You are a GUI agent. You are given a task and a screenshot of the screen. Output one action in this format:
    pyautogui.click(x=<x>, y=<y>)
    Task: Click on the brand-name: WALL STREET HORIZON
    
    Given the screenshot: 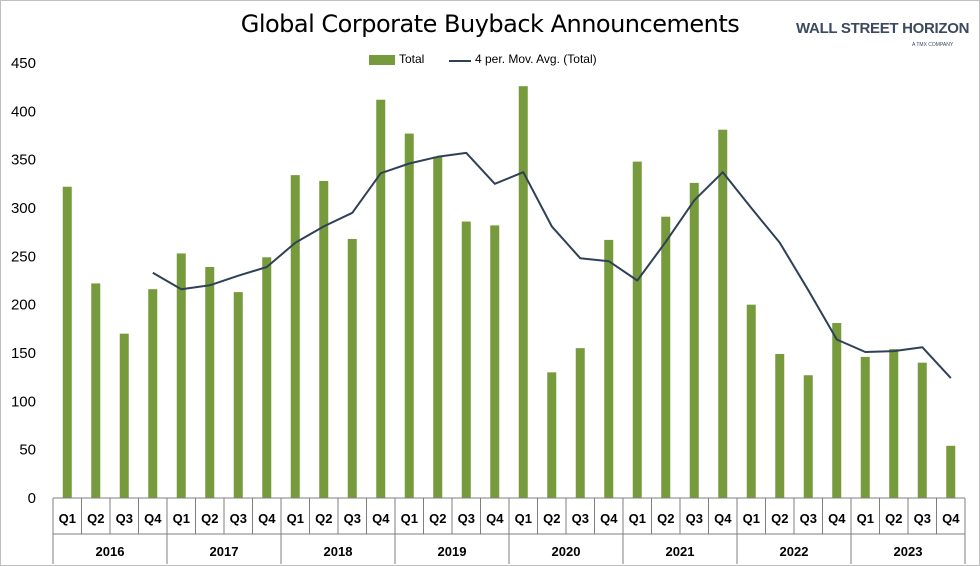 What is the action you would take?
    pyautogui.click(x=883, y=28)
    